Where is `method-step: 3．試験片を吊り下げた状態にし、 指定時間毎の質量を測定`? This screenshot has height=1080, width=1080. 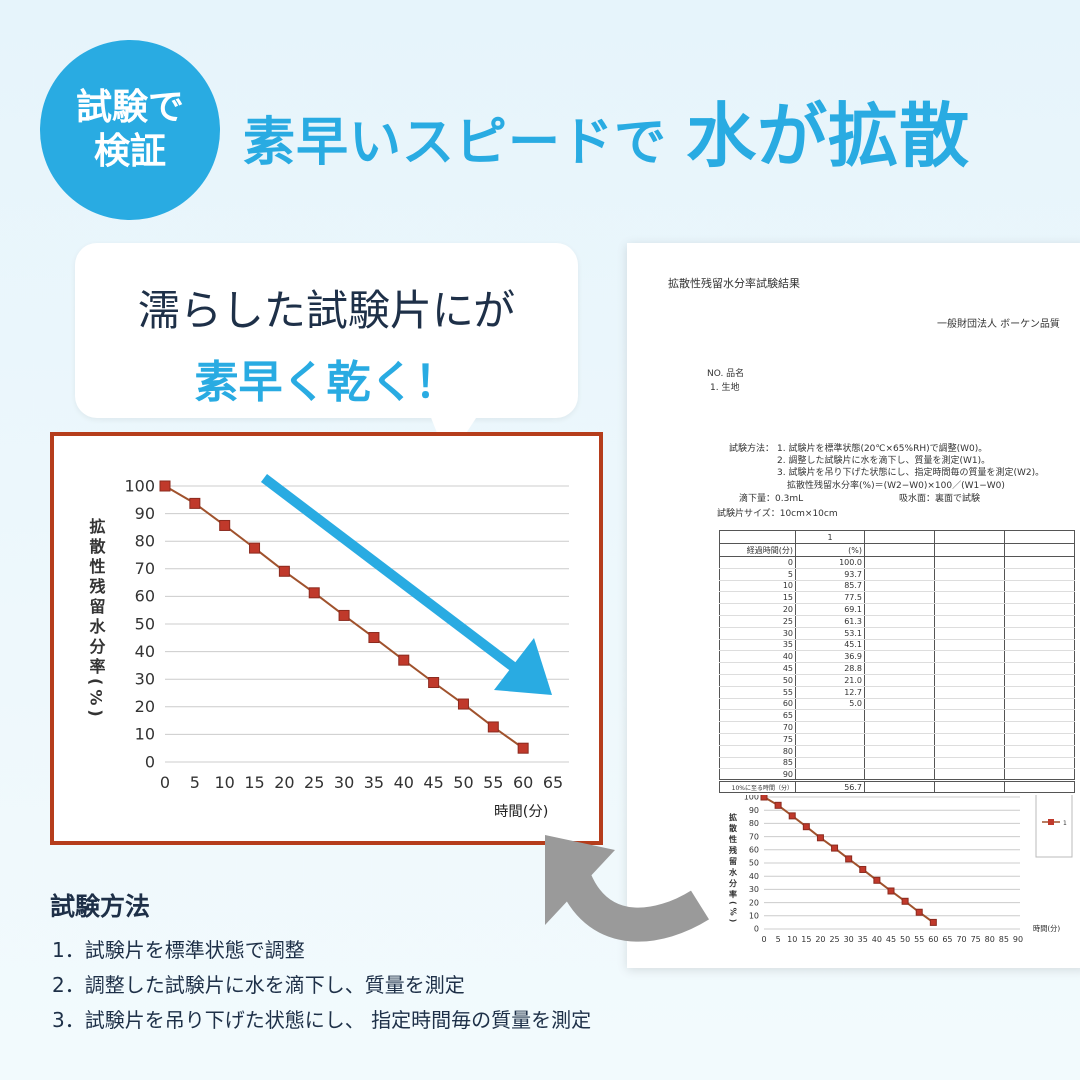 method-step: 3．試験片を吊り下げた状態にし、 指定時間毎の質量を測定 is located at coordinates (322, 1020).